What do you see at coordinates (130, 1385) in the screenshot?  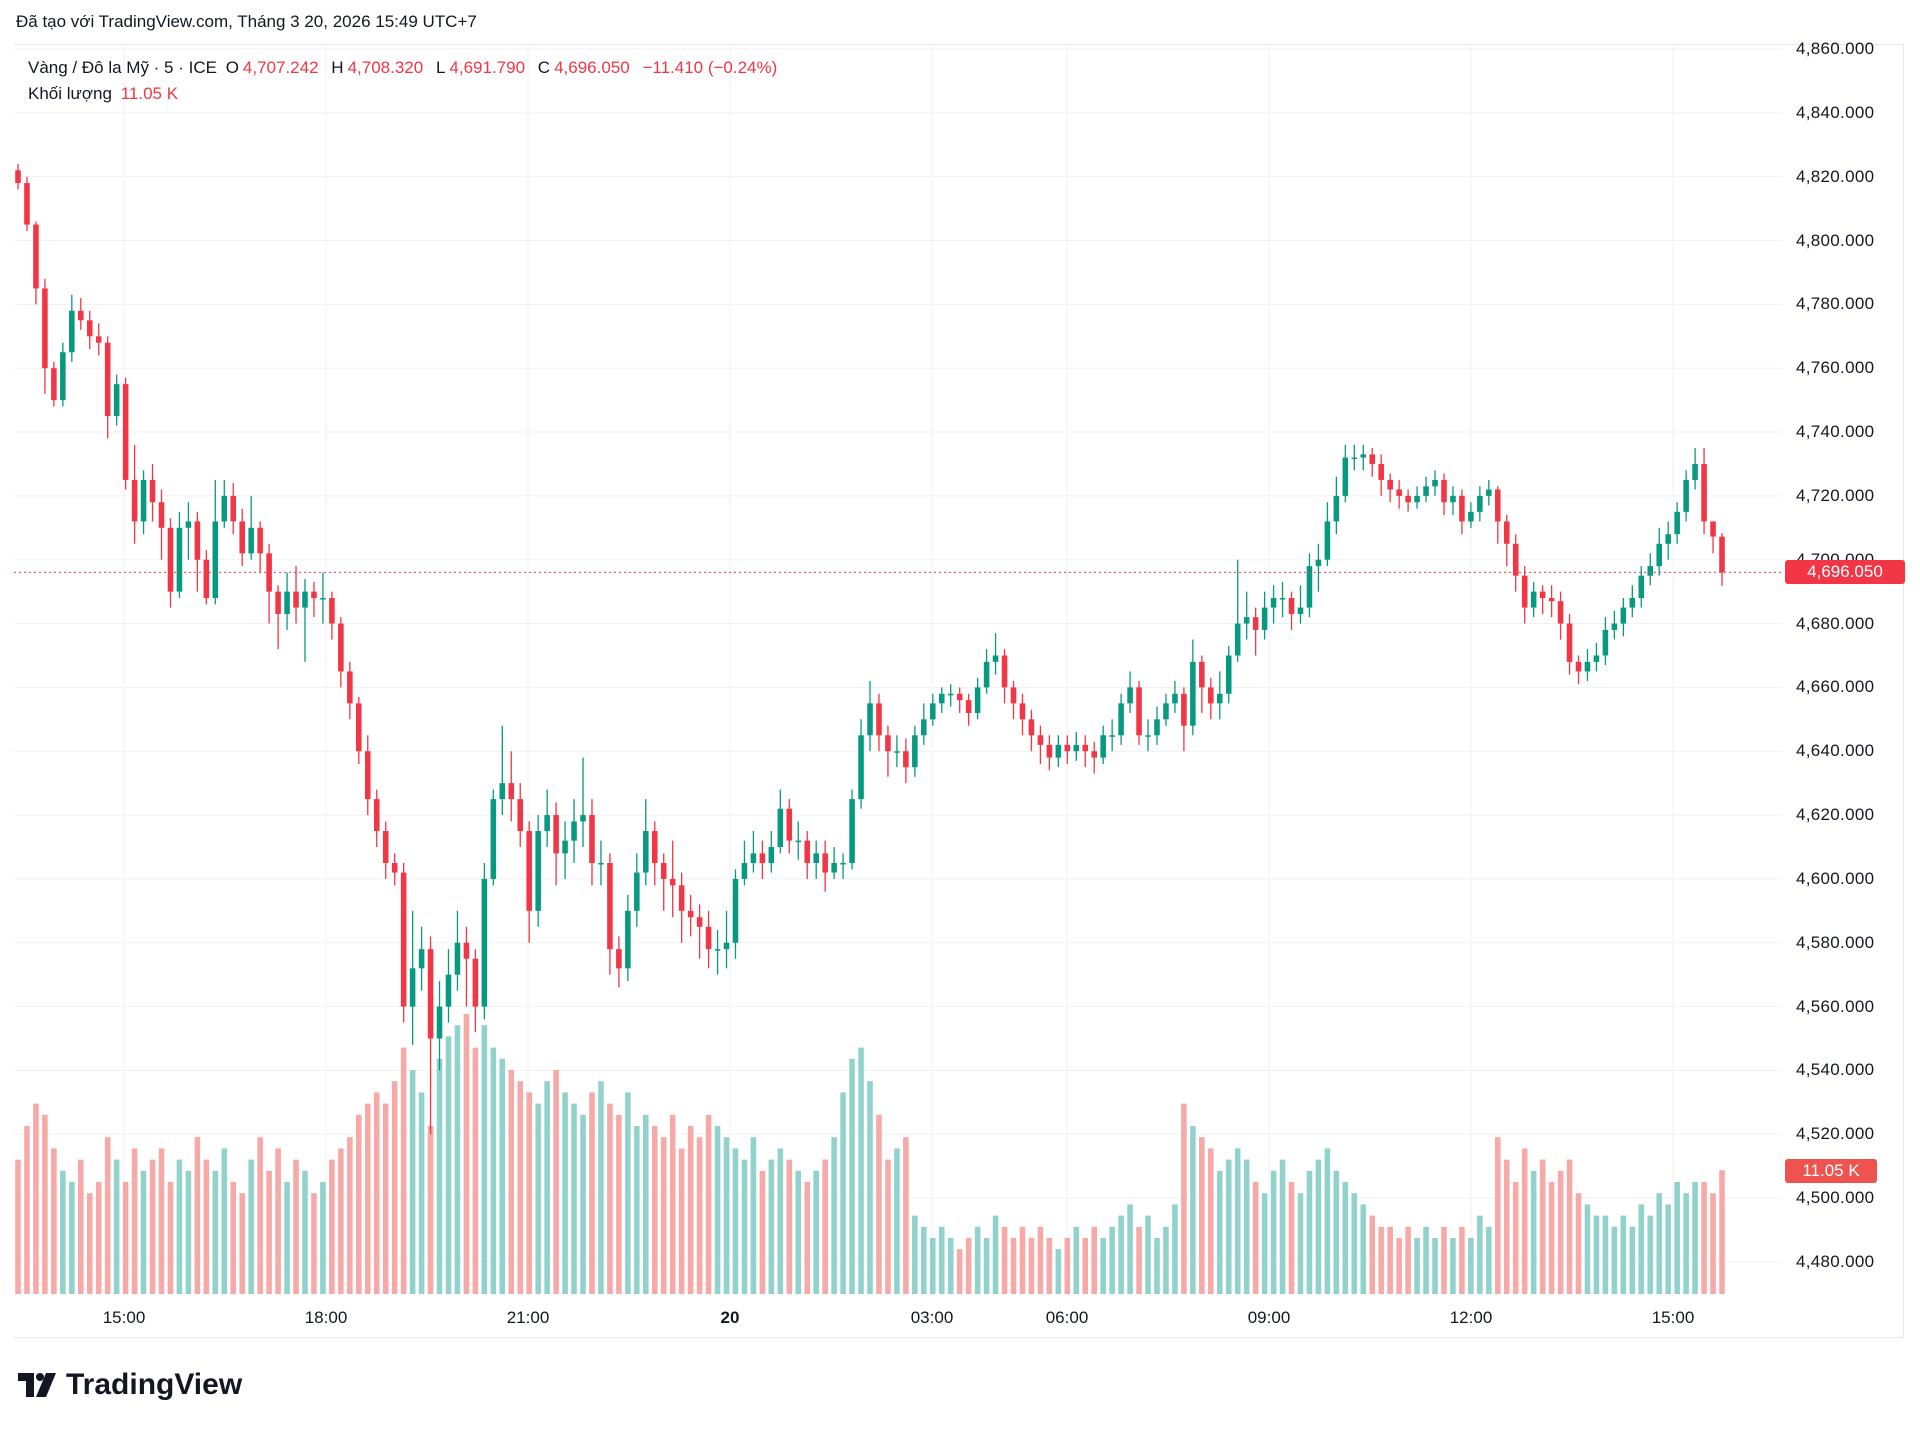 I see `tradingview-logo: TradingView` at bounding box center [130, 1385].